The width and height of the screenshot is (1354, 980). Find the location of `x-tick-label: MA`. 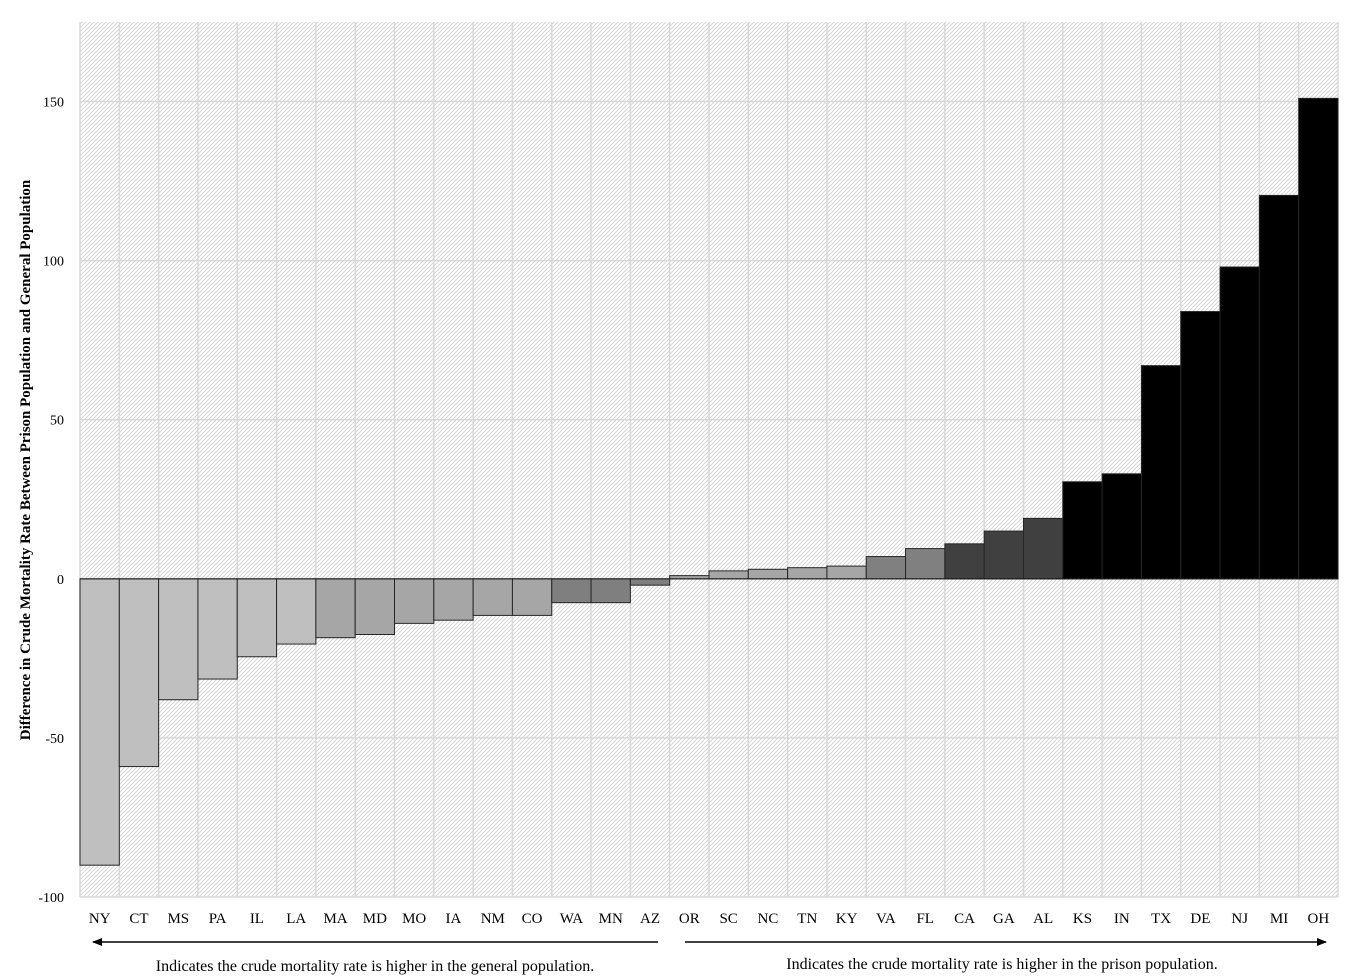

x-tick-label: MA is located at coordinates (335, 919).